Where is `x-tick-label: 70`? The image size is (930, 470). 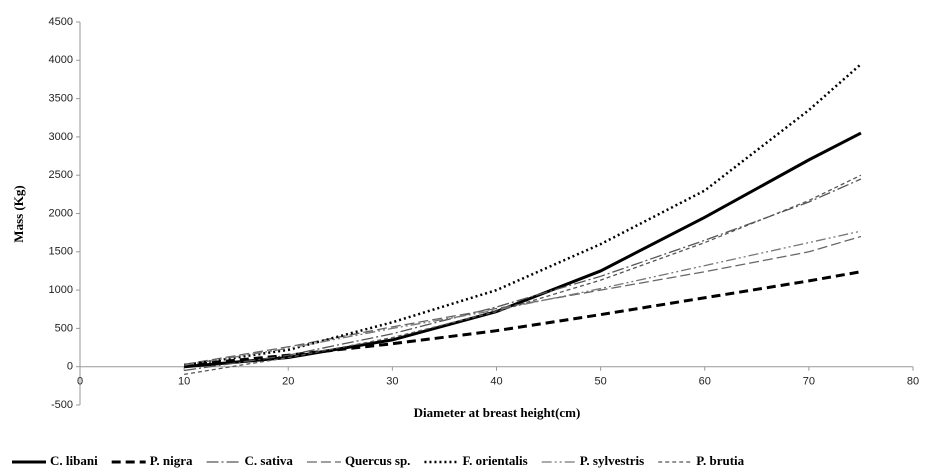
x-tick-label: 70 is located at coordinates (809, 382).